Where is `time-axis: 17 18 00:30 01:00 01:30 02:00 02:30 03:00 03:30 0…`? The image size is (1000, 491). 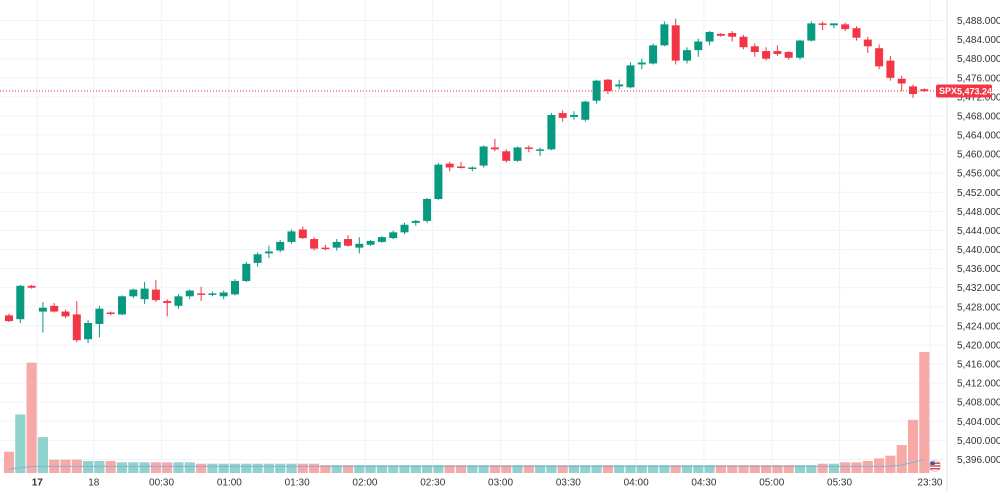 time-axis: 17 18 00:30 01:00 01:30 02:00 02:30 03:00 03:30 0… is located at coordinates (487, 483).